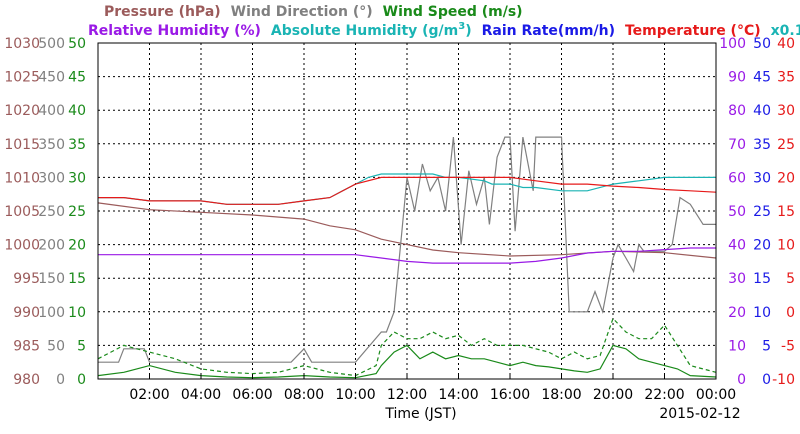  Describe the element at coordinates (51, 313) in the screenshot. I see `y-tick-wdir: 100` at that location.